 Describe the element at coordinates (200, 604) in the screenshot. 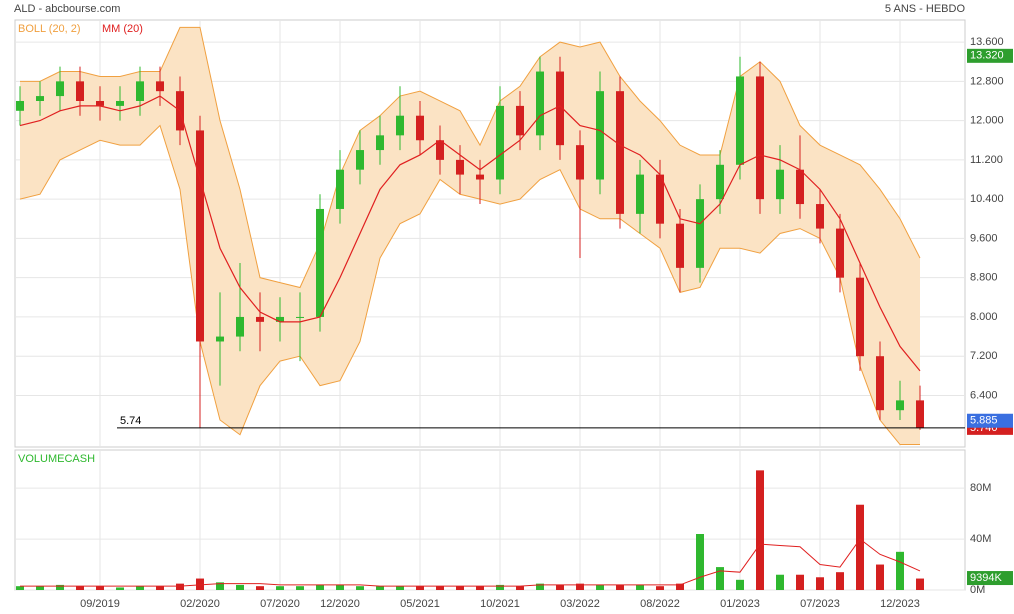

I see `x-tick-label: 02/2020` at that location.